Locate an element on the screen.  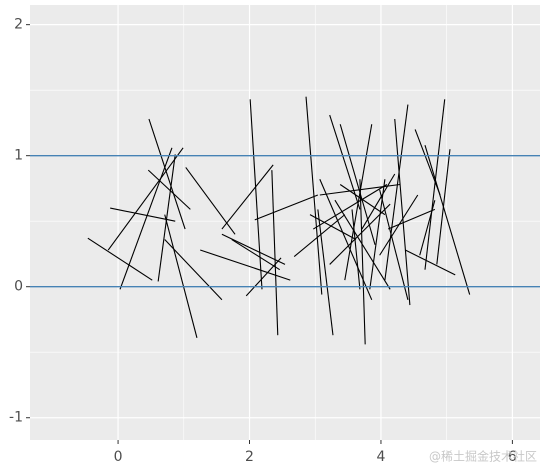
x-tick-label: 4 is located at coordinates (380, 457).